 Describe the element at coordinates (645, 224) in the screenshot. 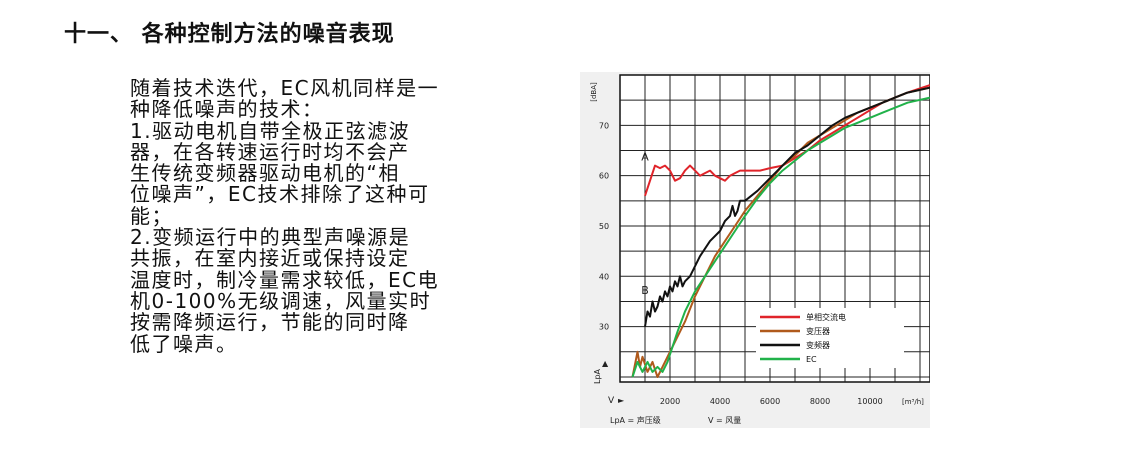

I see `curve-annotations: AB` at that location.